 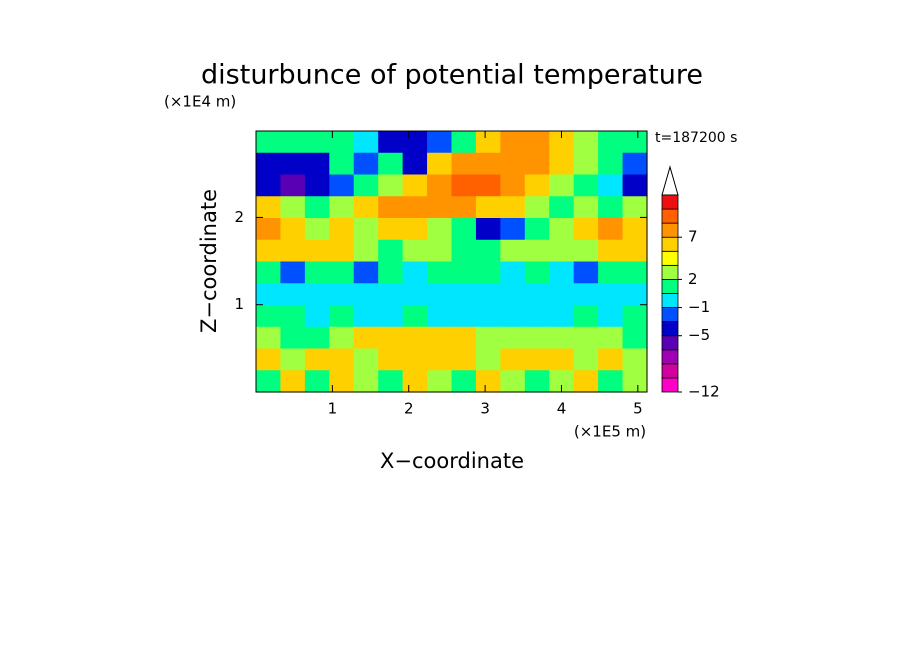 What do you see at coordinates (200, 102) in the screenshot?
I see `y-unit: (×1E4 m)` at bounding box center [200, 102].